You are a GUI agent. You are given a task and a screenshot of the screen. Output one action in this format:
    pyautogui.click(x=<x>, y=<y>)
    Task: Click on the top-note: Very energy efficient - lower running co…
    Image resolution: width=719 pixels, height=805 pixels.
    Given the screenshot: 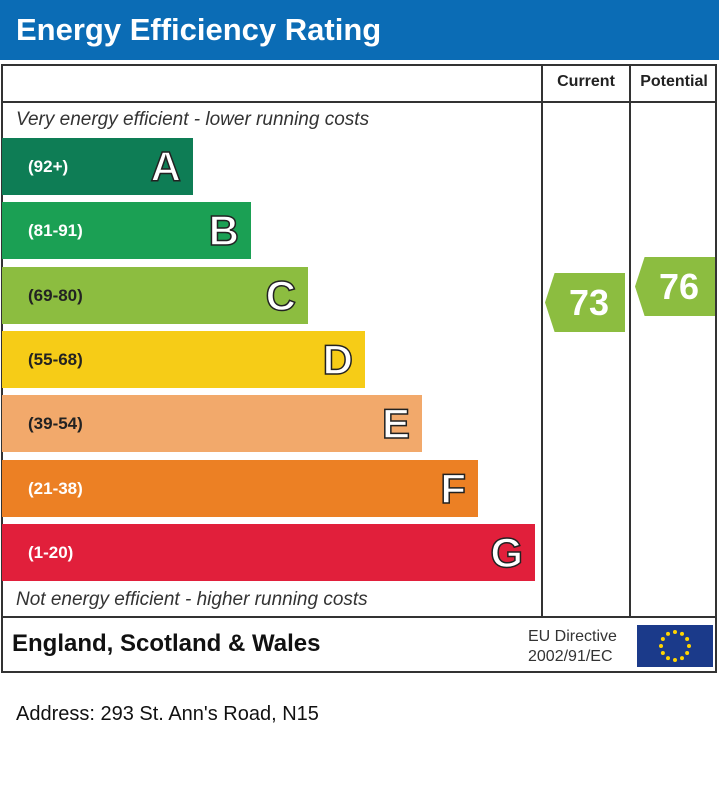 What is the action you would take?
    pyautogui.click(x=193, y=119)
    